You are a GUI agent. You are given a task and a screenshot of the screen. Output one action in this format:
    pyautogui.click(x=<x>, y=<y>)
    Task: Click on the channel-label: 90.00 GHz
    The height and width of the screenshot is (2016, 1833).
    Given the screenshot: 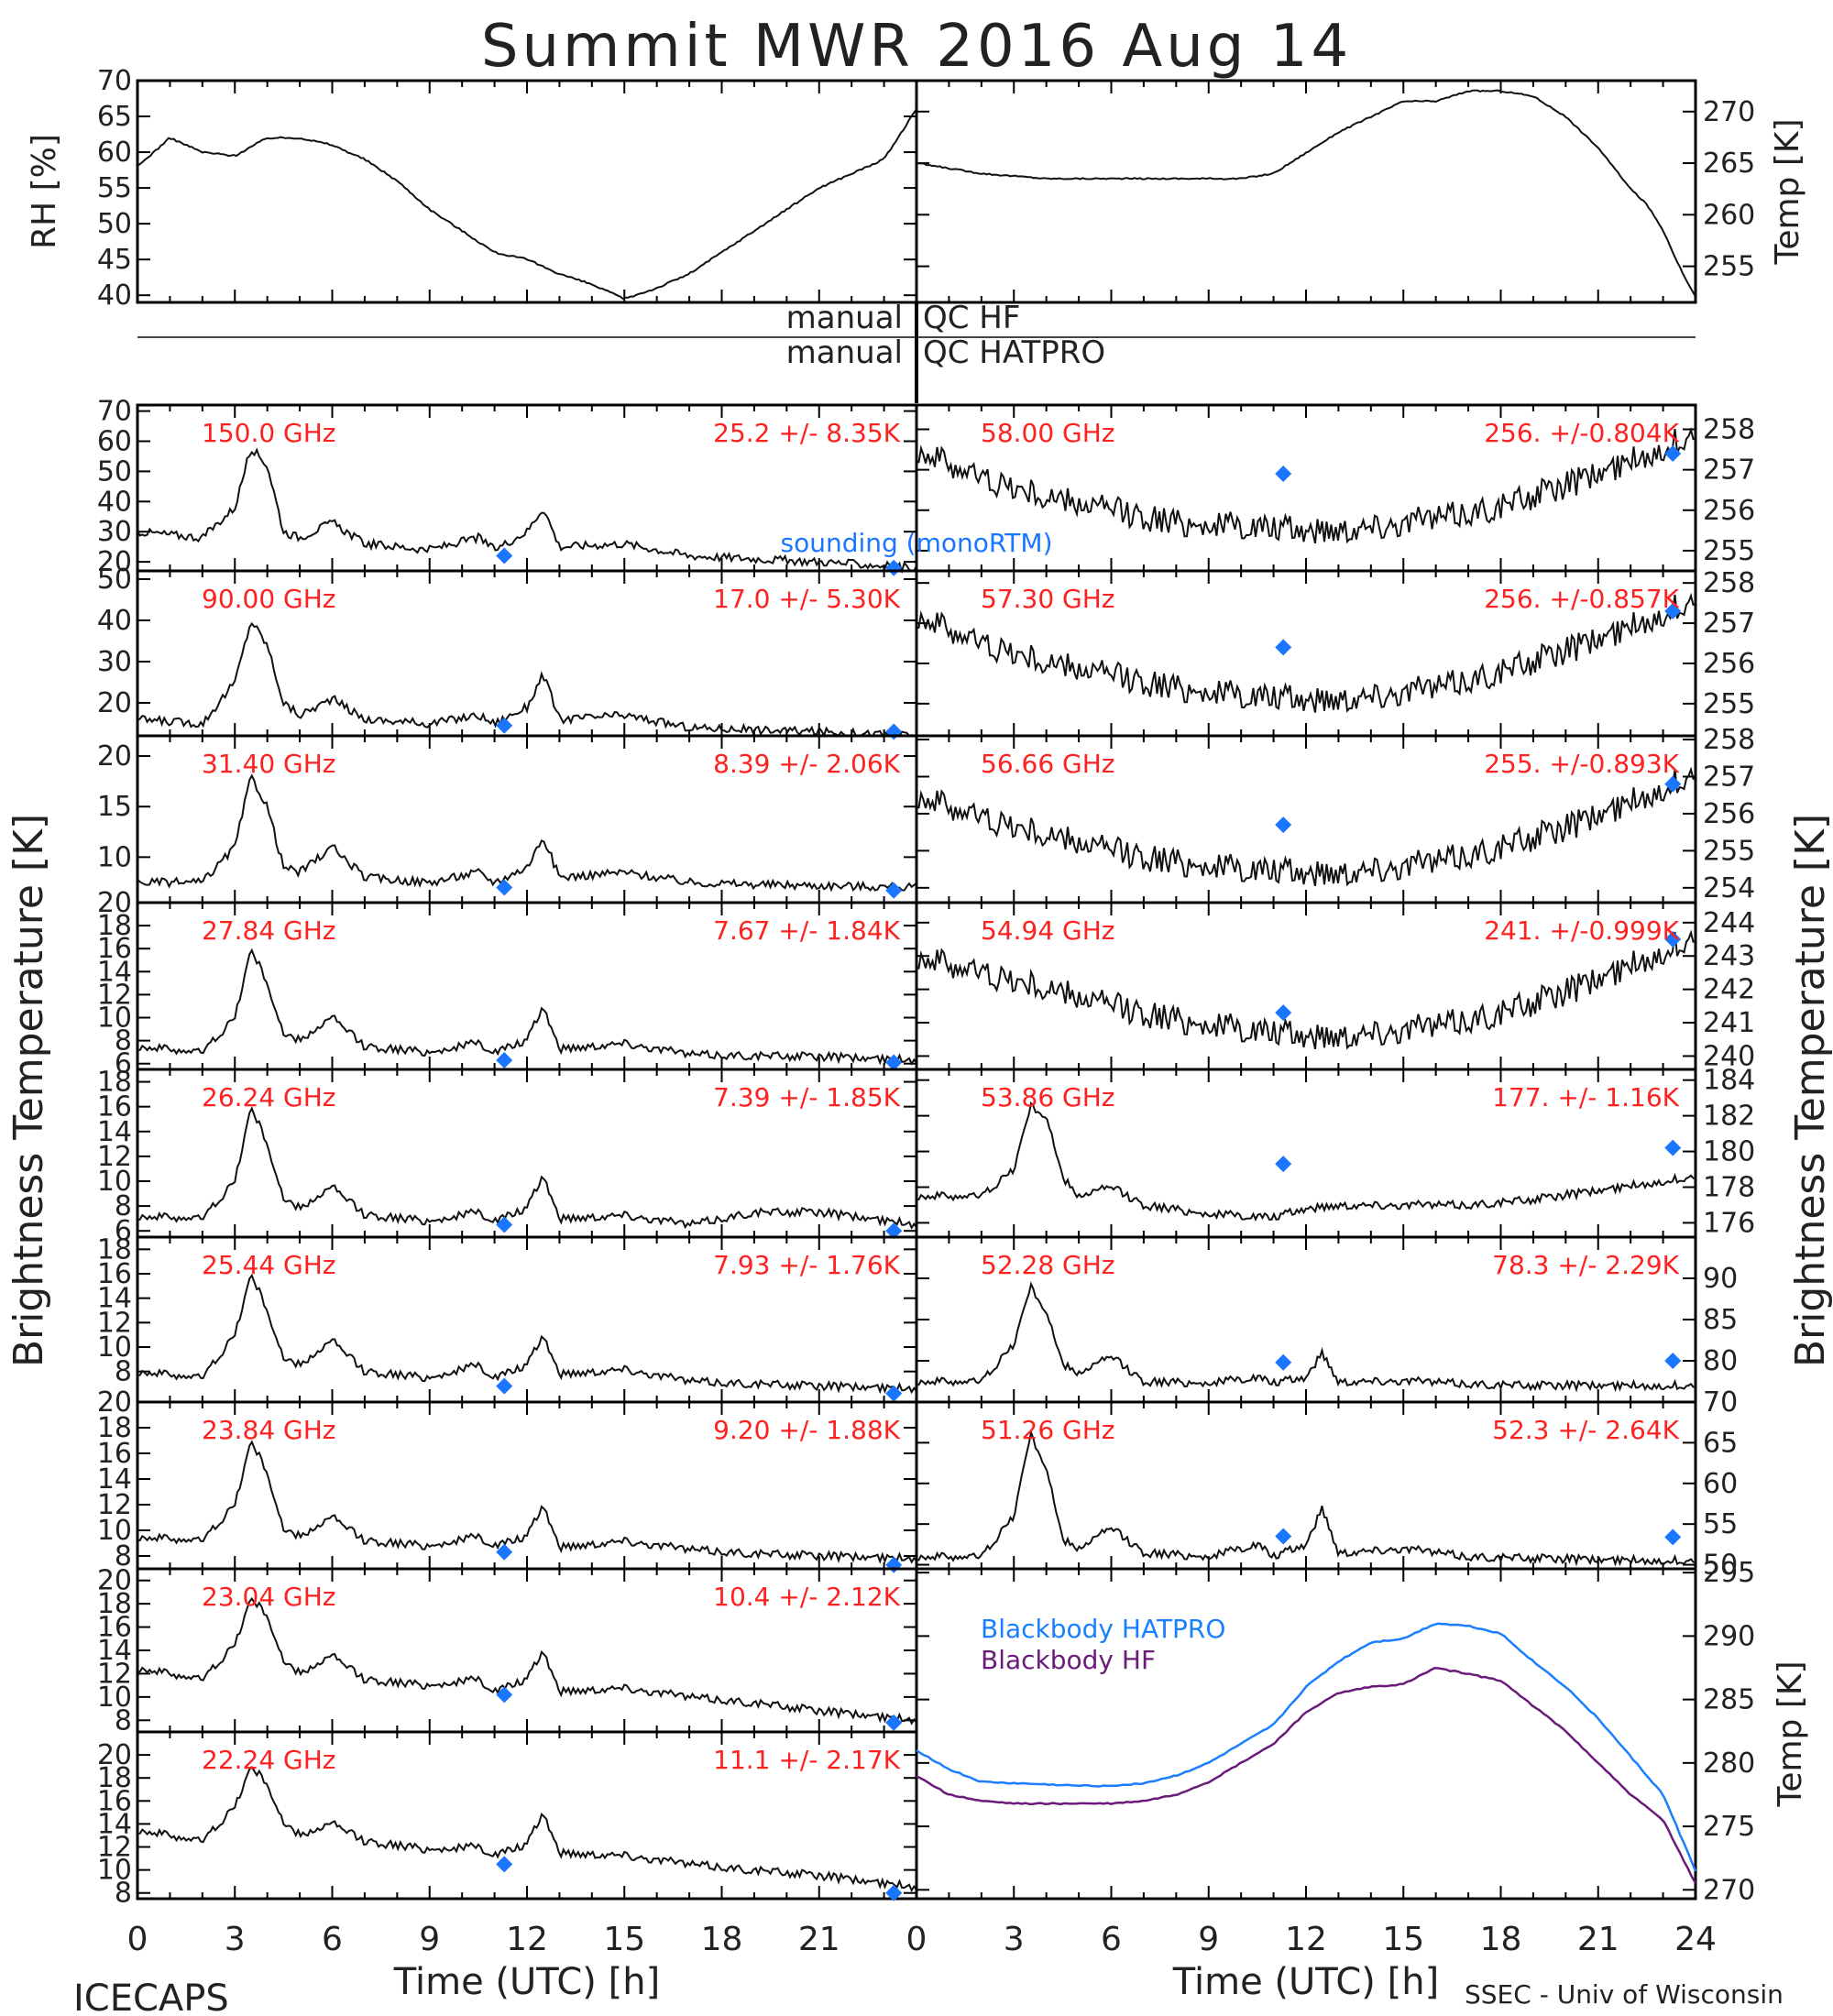 What is the action you would take?
    pyautogui.click(x=269, y=599)
    